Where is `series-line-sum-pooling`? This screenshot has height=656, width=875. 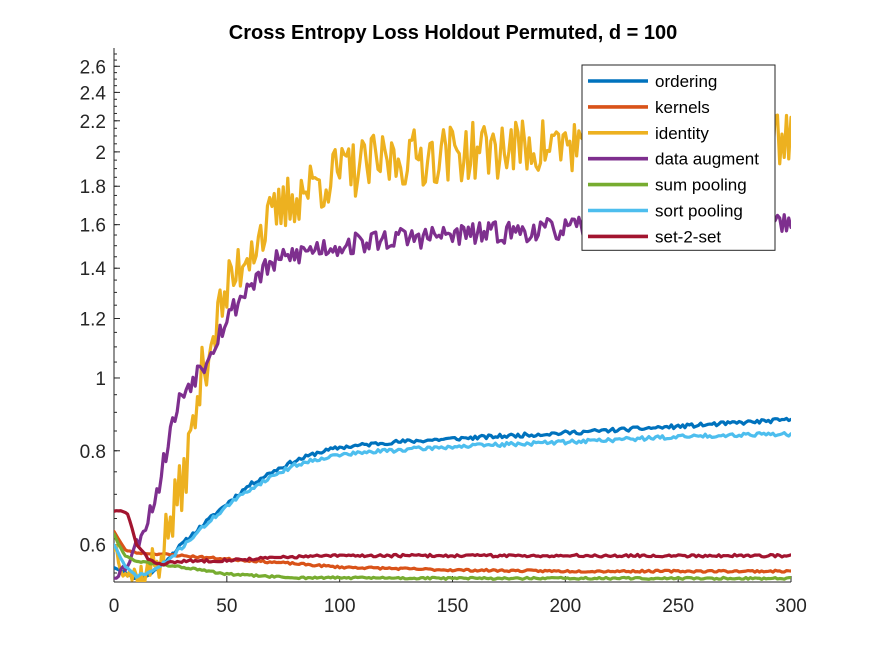 series-line-sum-pooling is located at coordinates (452, 556).